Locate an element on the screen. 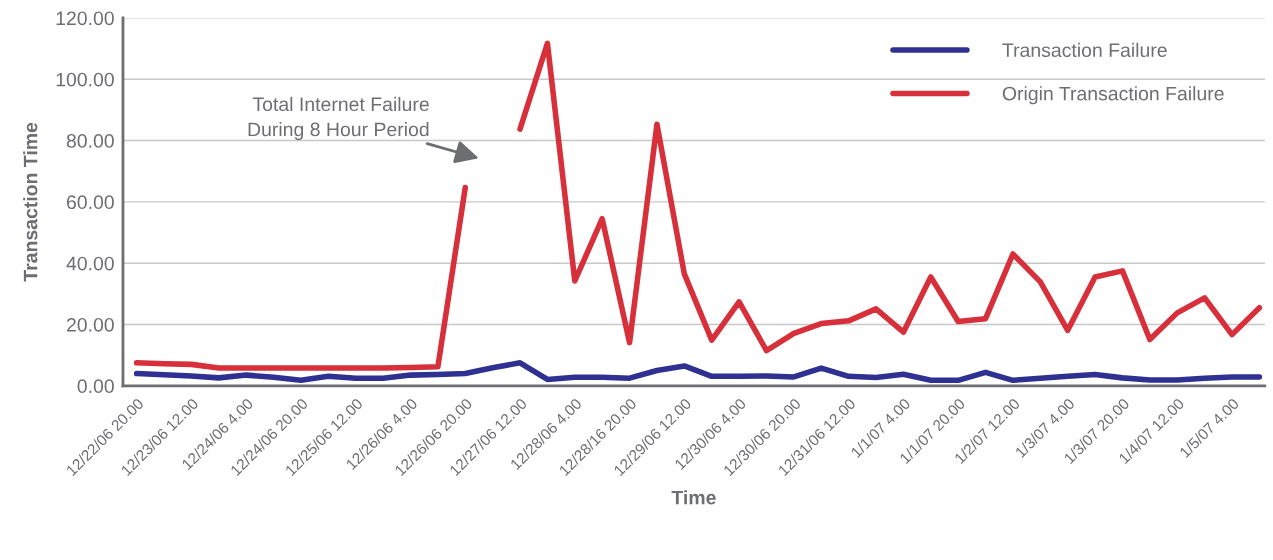  y-tick-label: 120.00 is located at coordinates (85, 18).